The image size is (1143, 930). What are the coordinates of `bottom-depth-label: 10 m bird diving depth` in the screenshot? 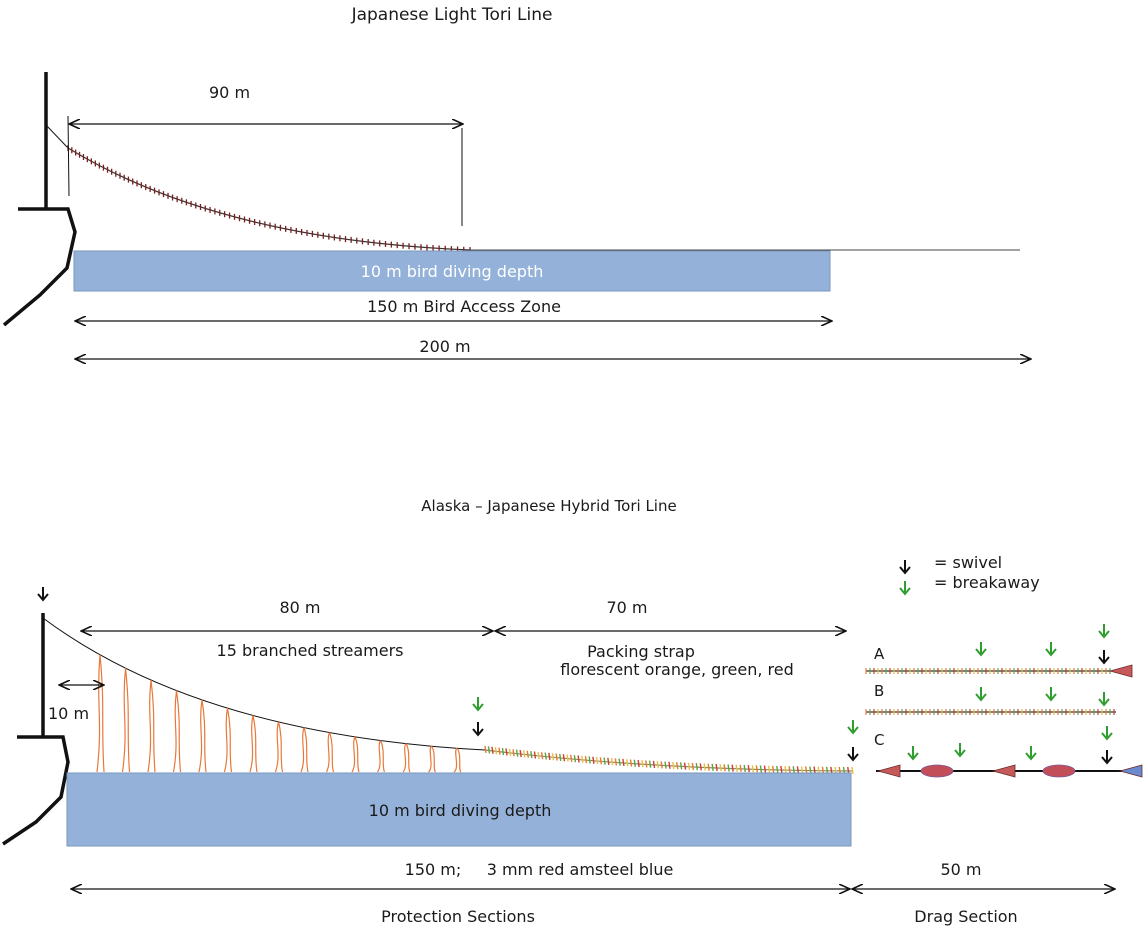 It's located at (460, 810).